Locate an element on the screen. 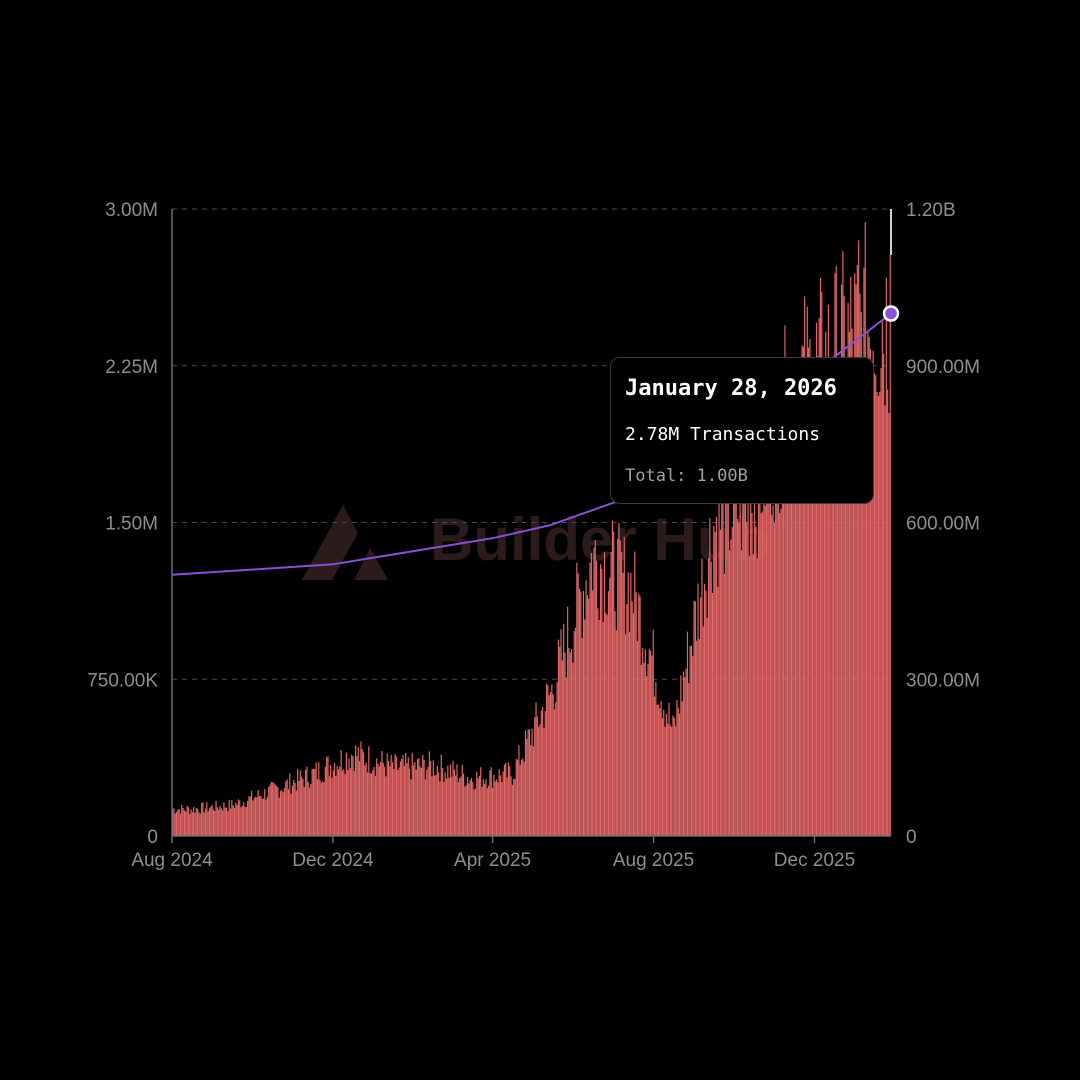 This screenshot has width=1080, height=1080. x-tick-label: Aug 2024 is located at coordinates (172, 860).